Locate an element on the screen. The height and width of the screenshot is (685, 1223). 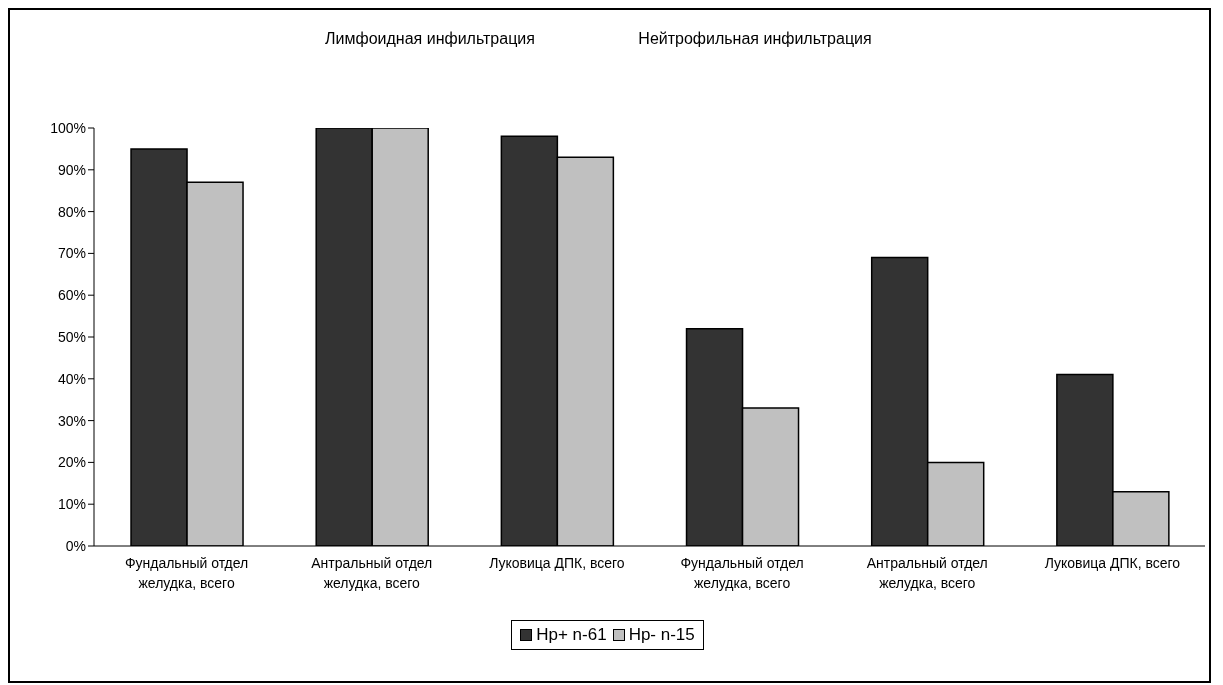
y-tick-label: 30% is located at coordinates (71, 420).